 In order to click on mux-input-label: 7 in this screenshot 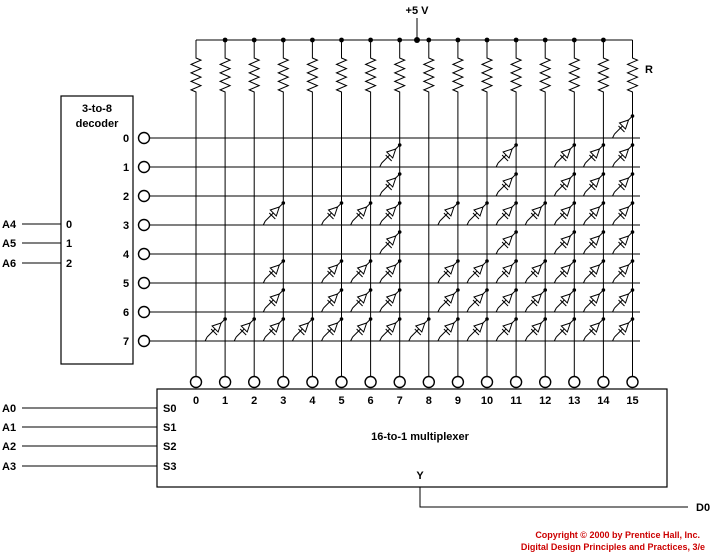, I will do `click(400, 401)`.